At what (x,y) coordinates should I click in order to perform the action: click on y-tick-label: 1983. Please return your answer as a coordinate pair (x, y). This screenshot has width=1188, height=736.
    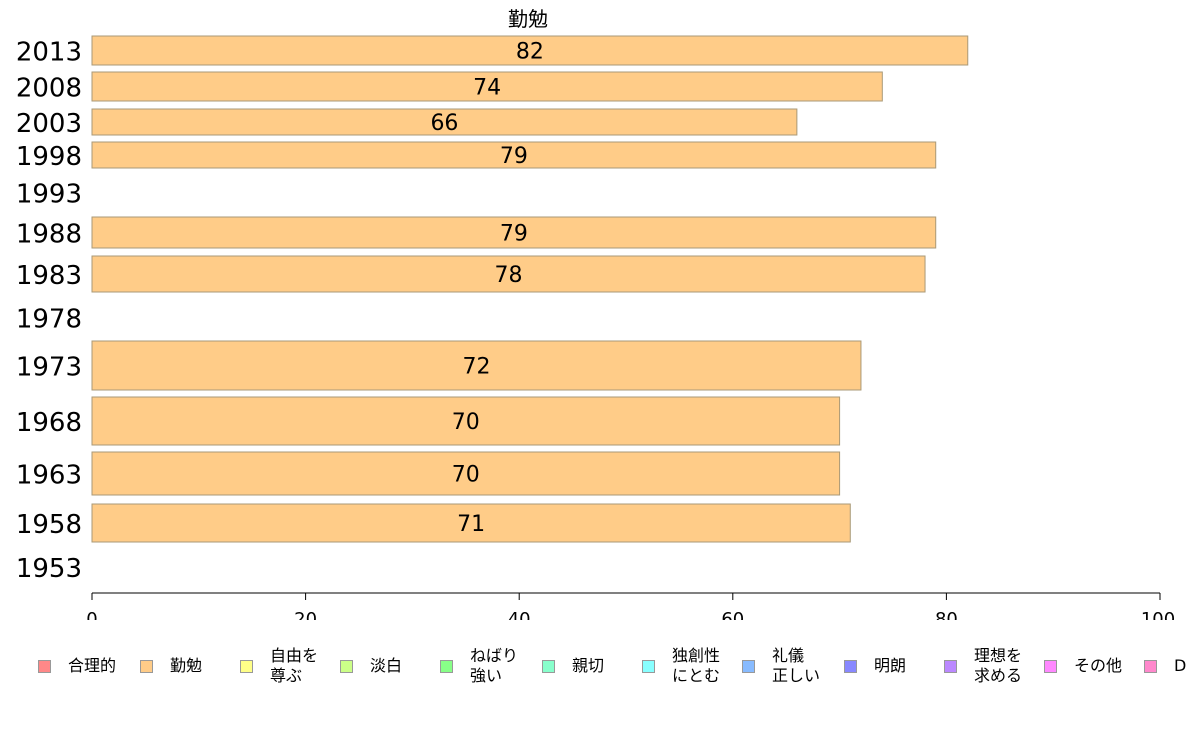
    Looking at the image, I should click on (49, 276).